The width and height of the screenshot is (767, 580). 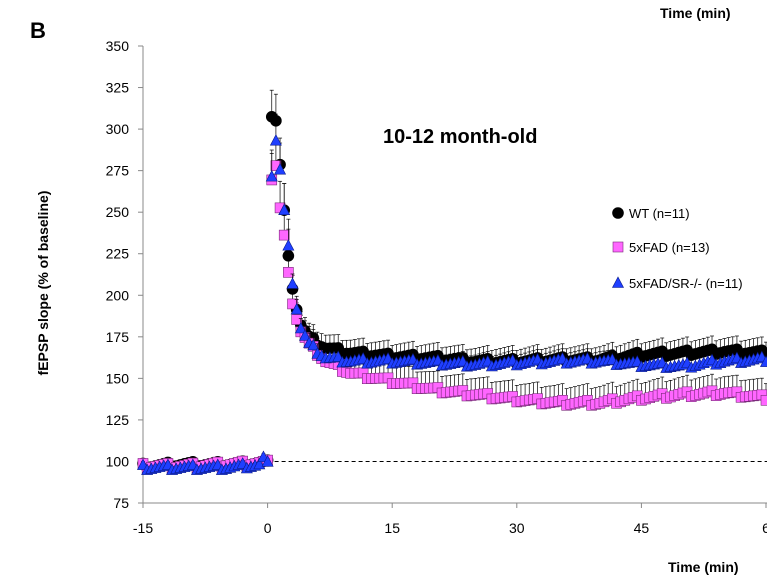 I want to click on legend-item-2: 5xFAD/SR-/- (n=11), so click(x=677, y=283).